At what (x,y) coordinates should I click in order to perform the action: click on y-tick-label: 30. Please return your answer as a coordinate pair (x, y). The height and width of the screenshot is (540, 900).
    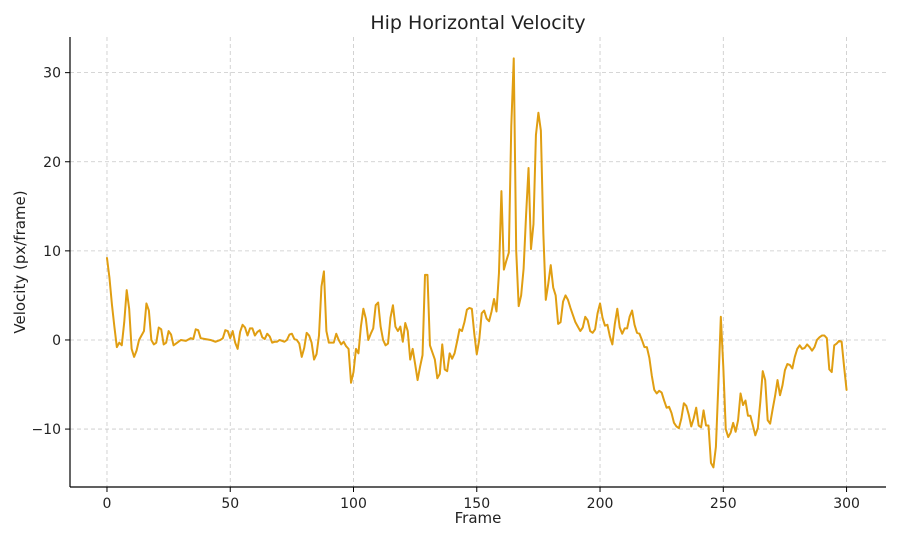
    Looking at the image, I should click on (52, 74).